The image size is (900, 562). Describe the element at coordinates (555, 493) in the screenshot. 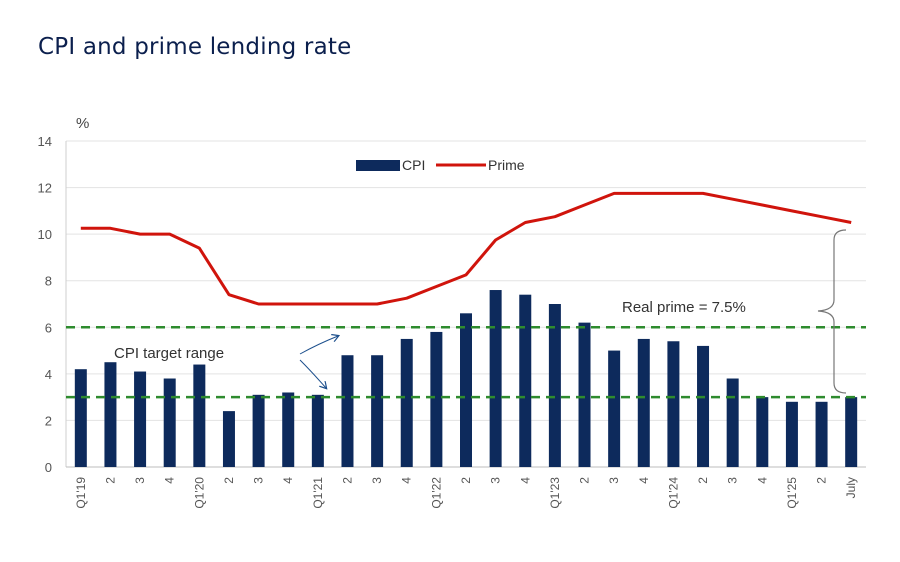

I see `x-tick-label: Q1'23` at that location.